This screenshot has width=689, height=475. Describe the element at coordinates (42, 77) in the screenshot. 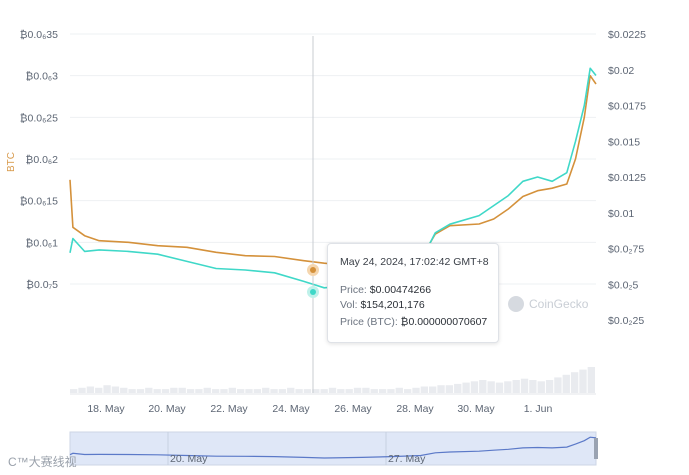

I see `left-tick-label: ₿0.0₆3` at that location.